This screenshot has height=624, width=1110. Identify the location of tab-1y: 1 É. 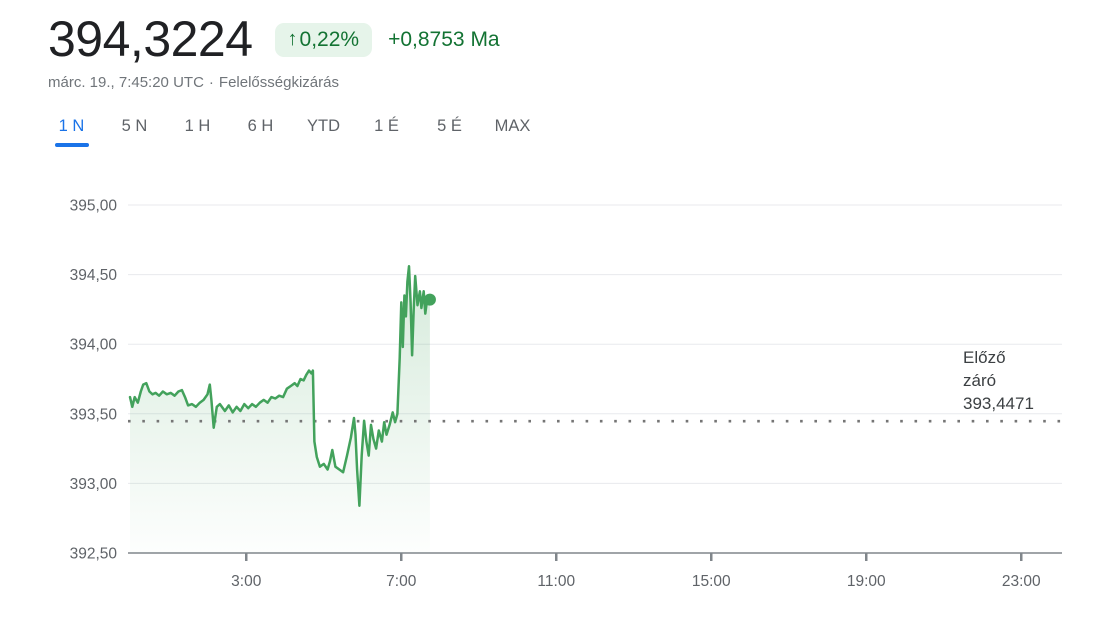
(386, 130).